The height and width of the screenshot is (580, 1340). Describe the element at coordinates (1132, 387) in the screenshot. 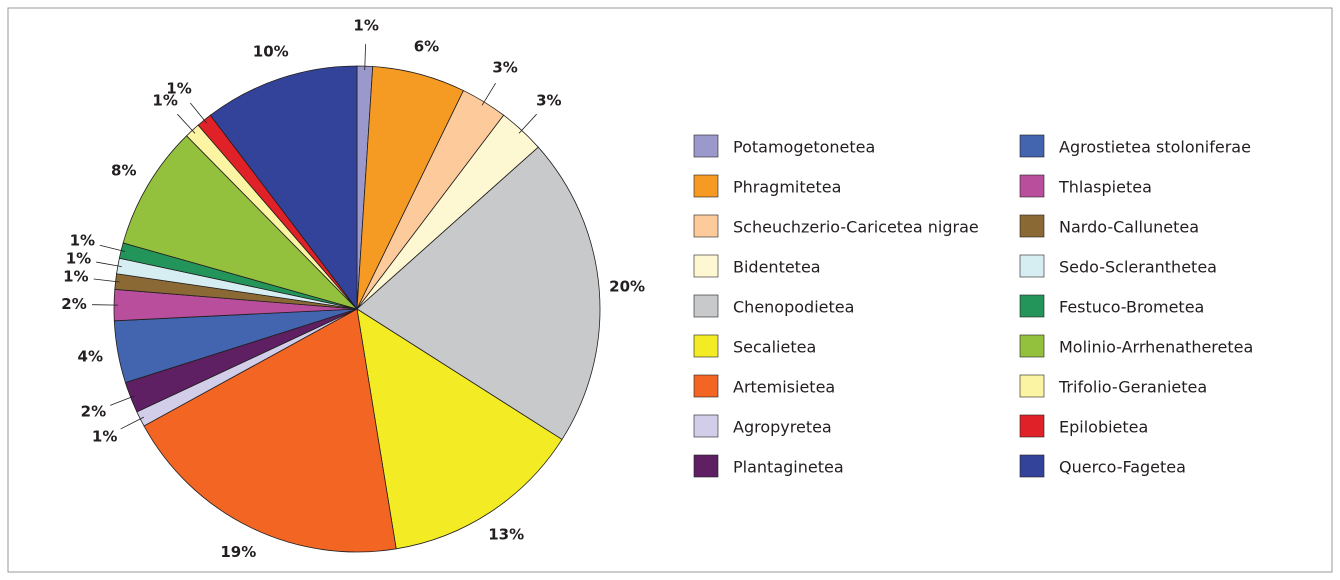

I see `legend-label: Trifolio-Geranietea` at that location.